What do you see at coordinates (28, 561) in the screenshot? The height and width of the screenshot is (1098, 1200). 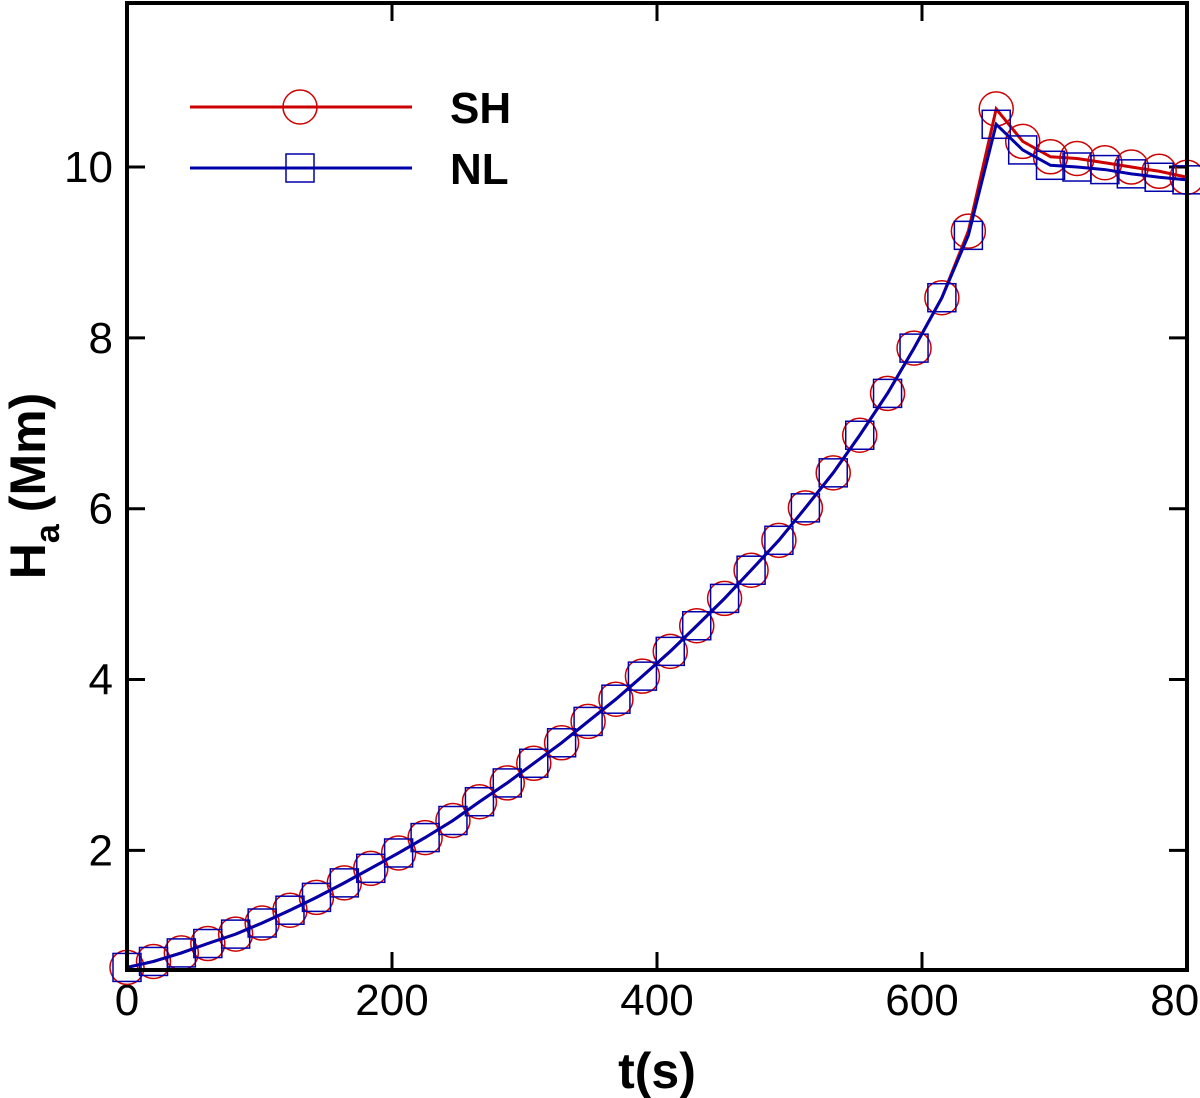 I see `y-label-main: H` at bounding box center [28, 561].